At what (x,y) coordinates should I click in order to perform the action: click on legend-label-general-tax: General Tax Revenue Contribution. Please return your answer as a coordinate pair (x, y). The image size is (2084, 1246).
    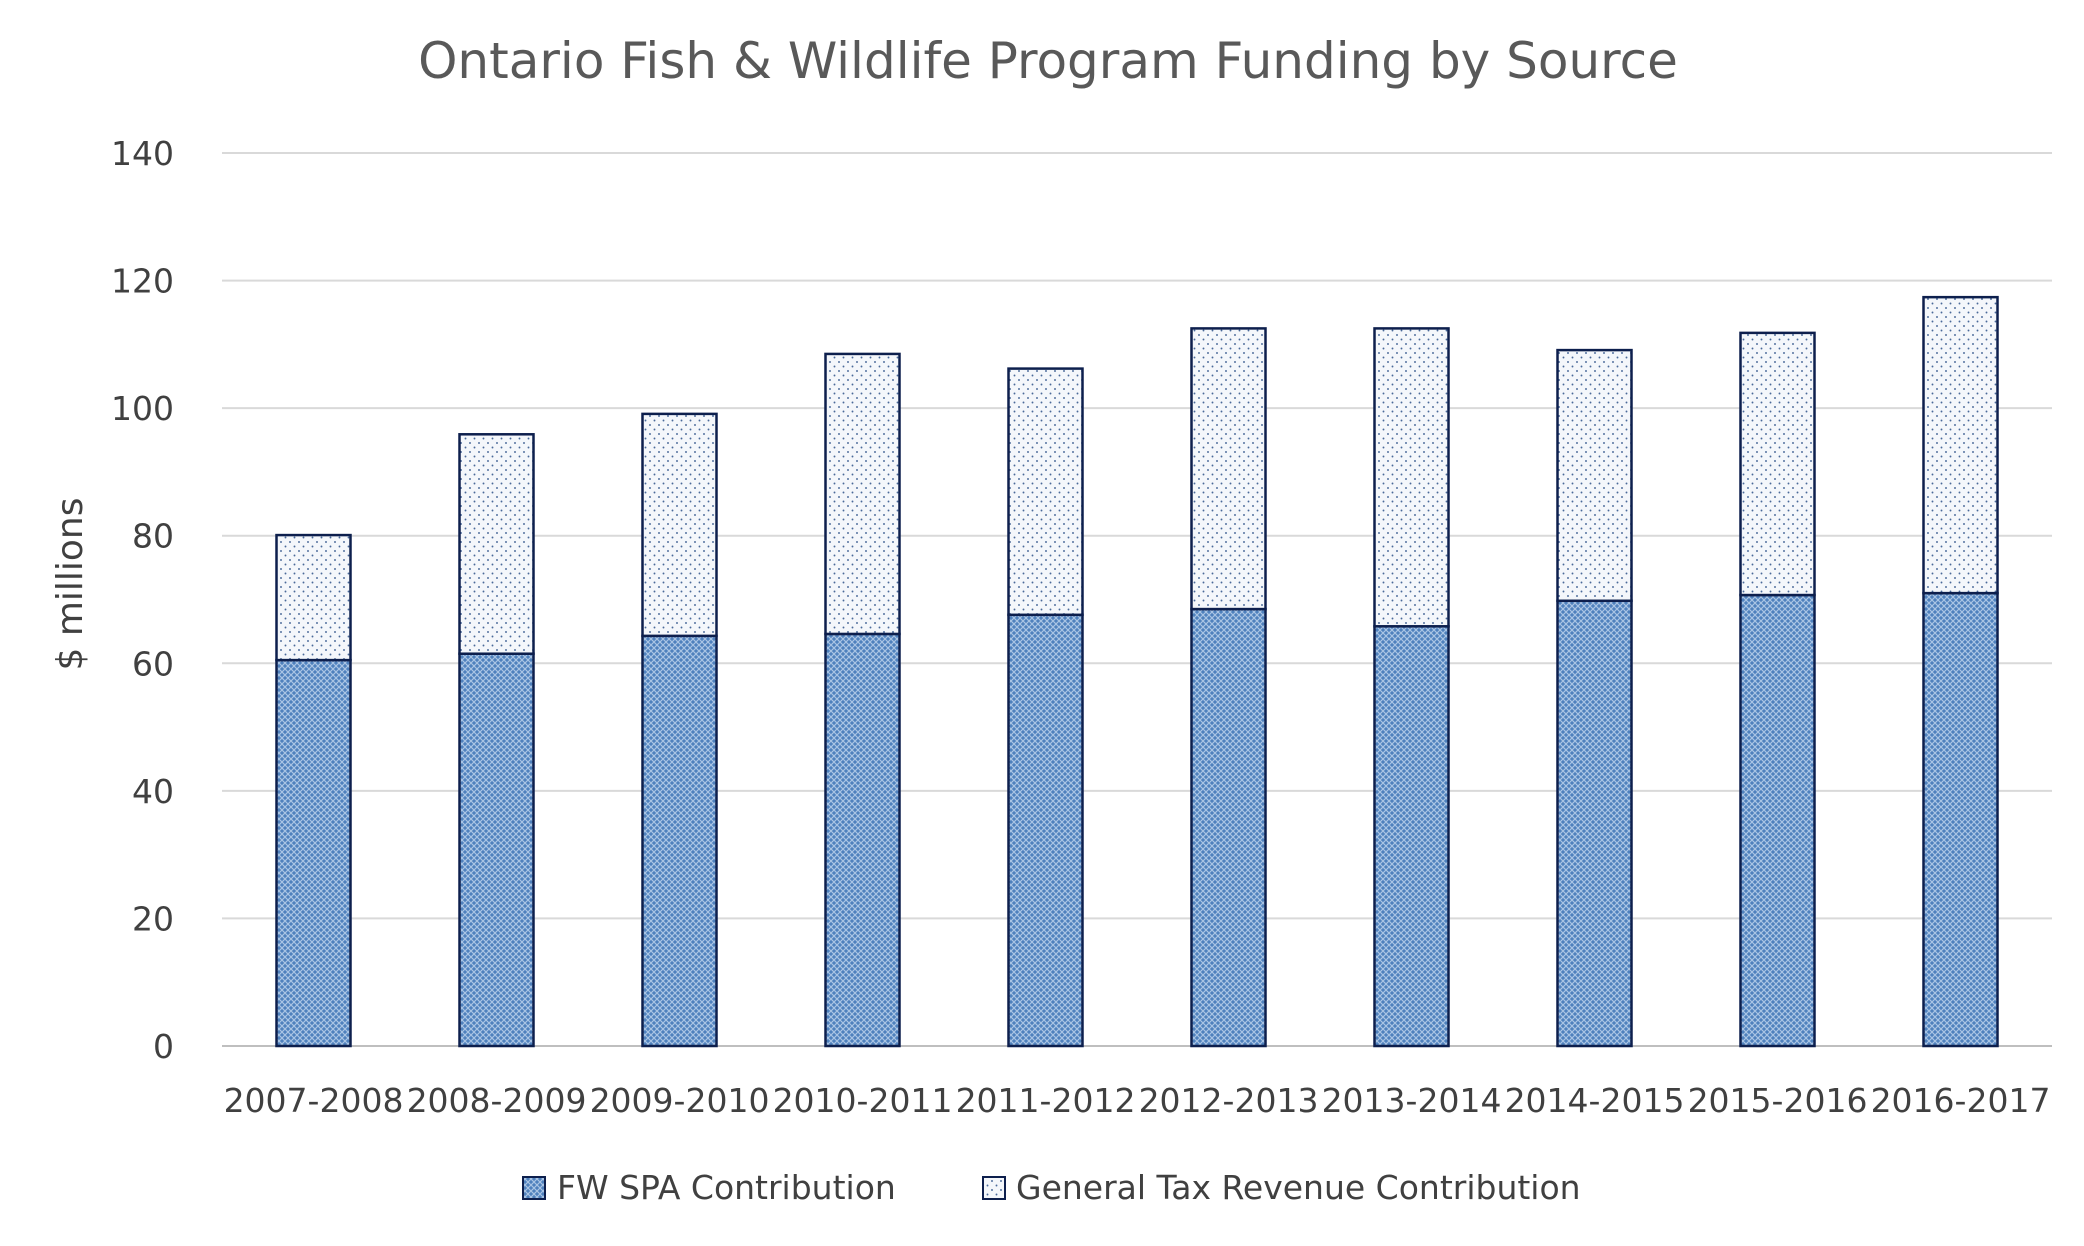
    Looking at the image, I should click on (1298, 1187).